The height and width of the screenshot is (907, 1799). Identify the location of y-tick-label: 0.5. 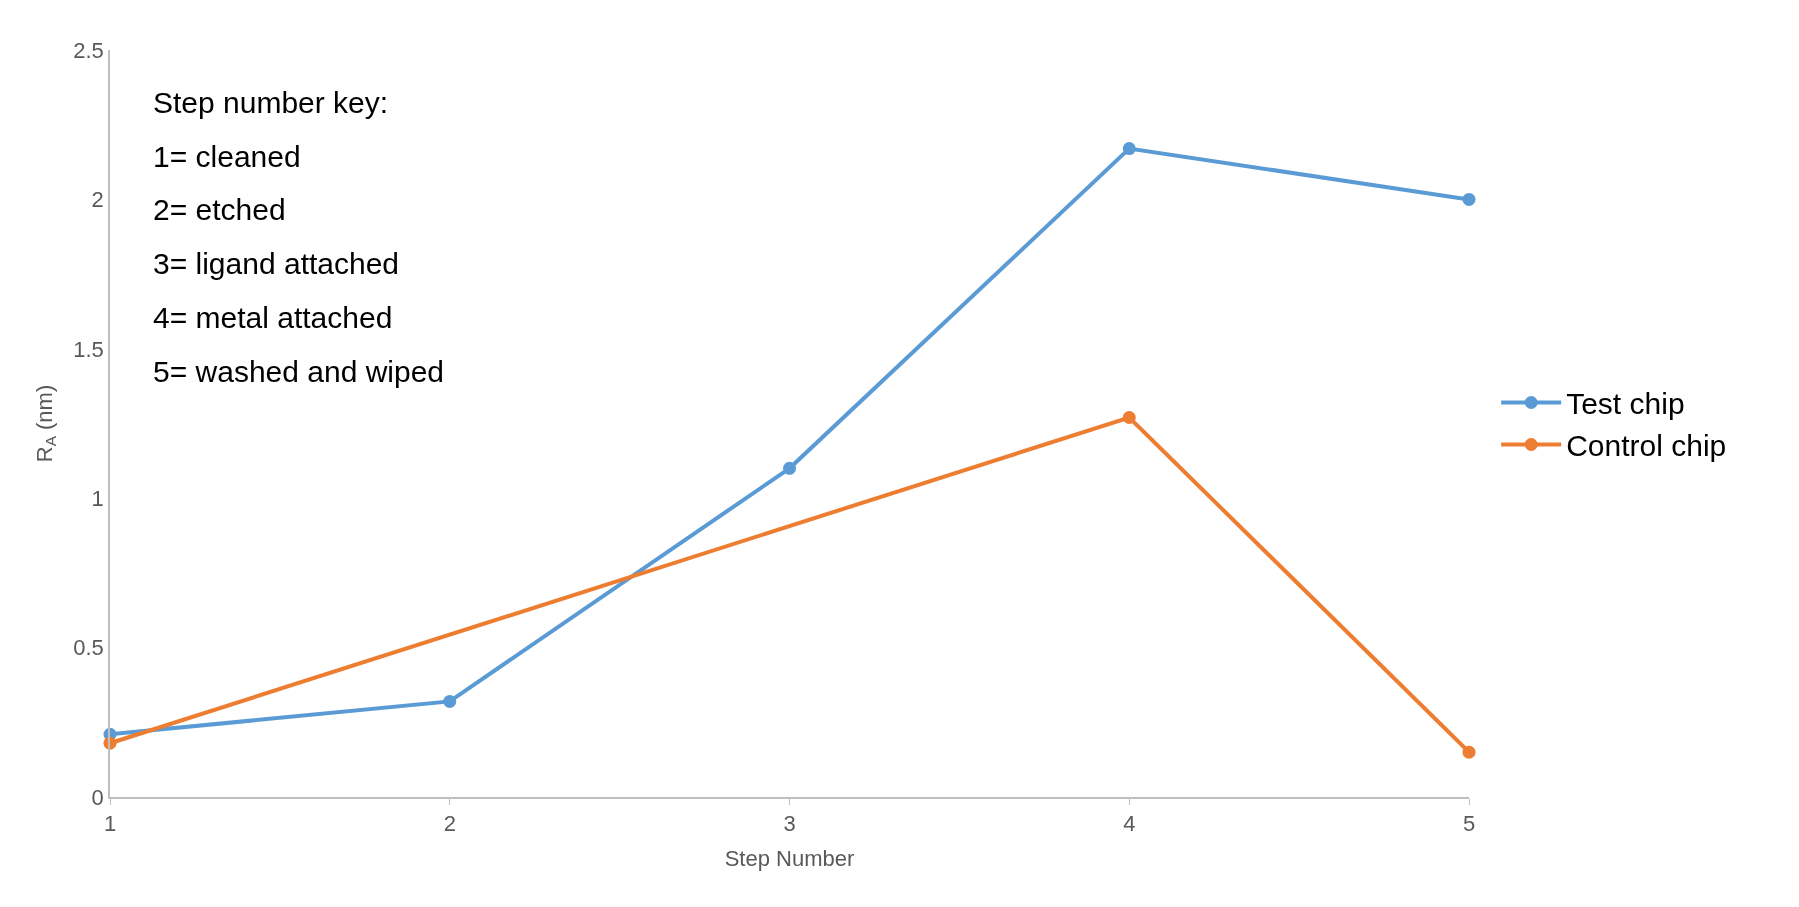
(88, 648).